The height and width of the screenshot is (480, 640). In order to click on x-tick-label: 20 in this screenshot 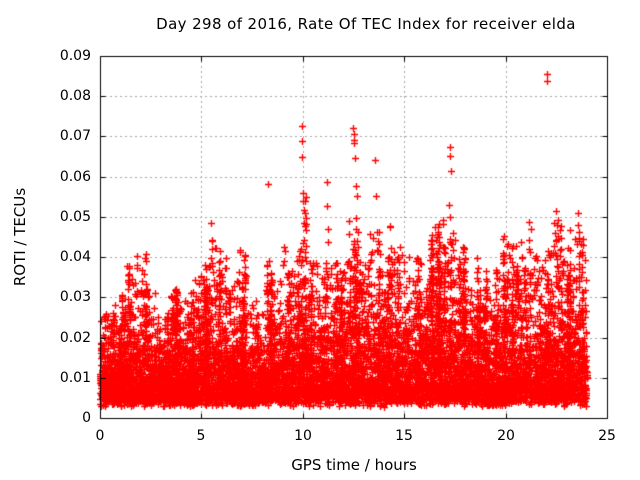, I will do `click(506, 436)`.